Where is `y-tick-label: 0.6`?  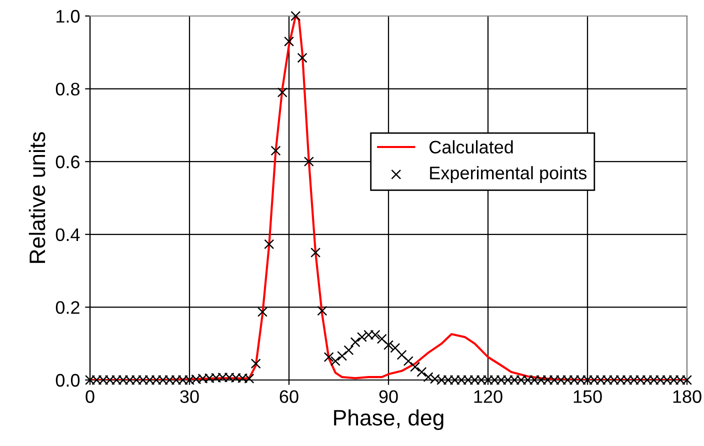 y-tick-label: 0.6 is located at coordinates (68, 162).